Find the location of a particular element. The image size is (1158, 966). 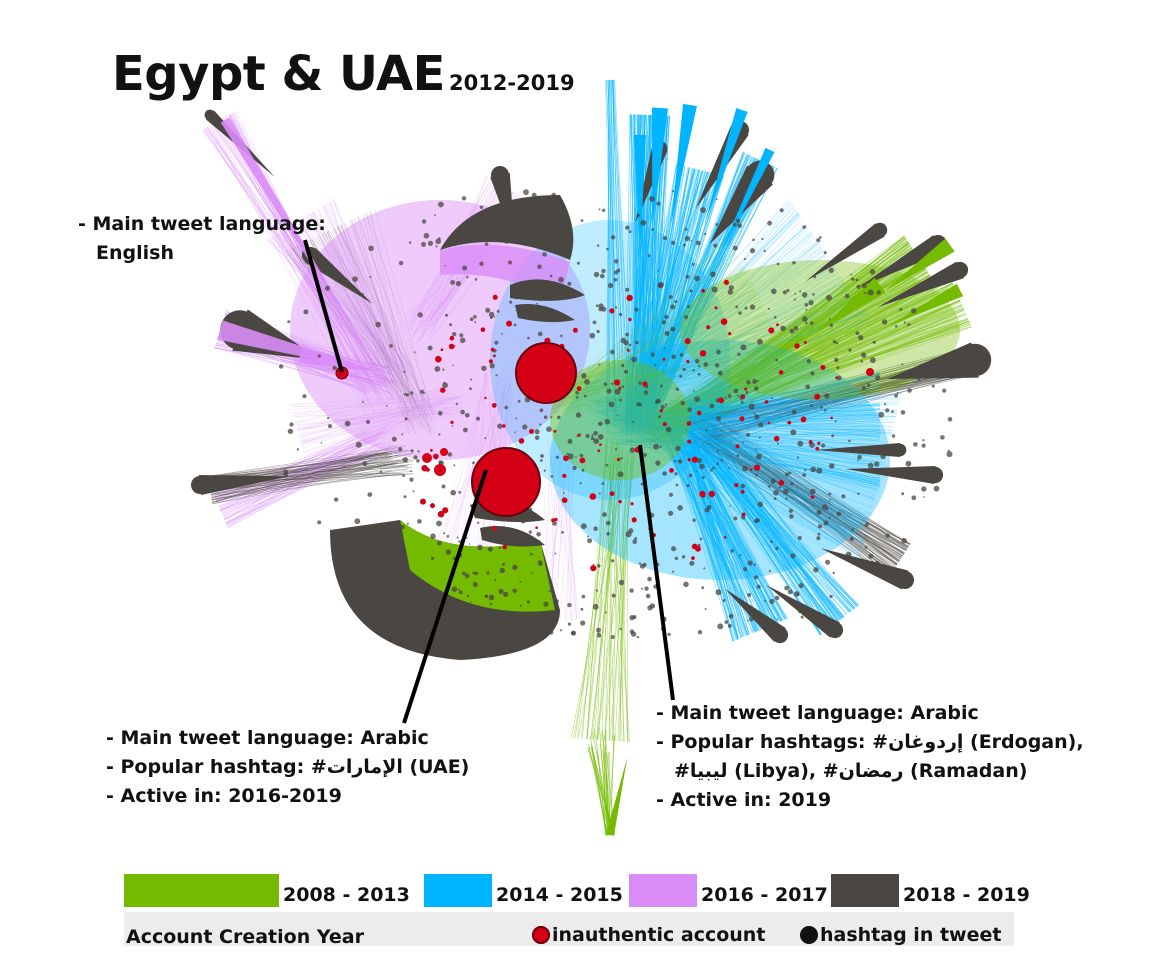

pointer-english is located at coordinates (323, 306).